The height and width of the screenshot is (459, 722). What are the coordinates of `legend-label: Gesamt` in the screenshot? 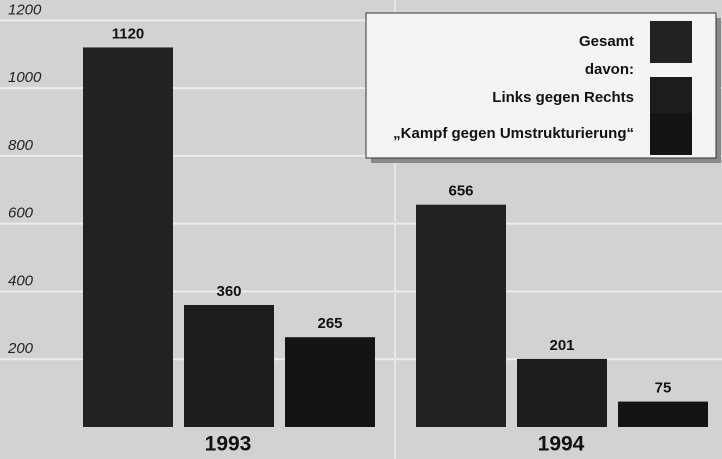 It's located at (606, 41).